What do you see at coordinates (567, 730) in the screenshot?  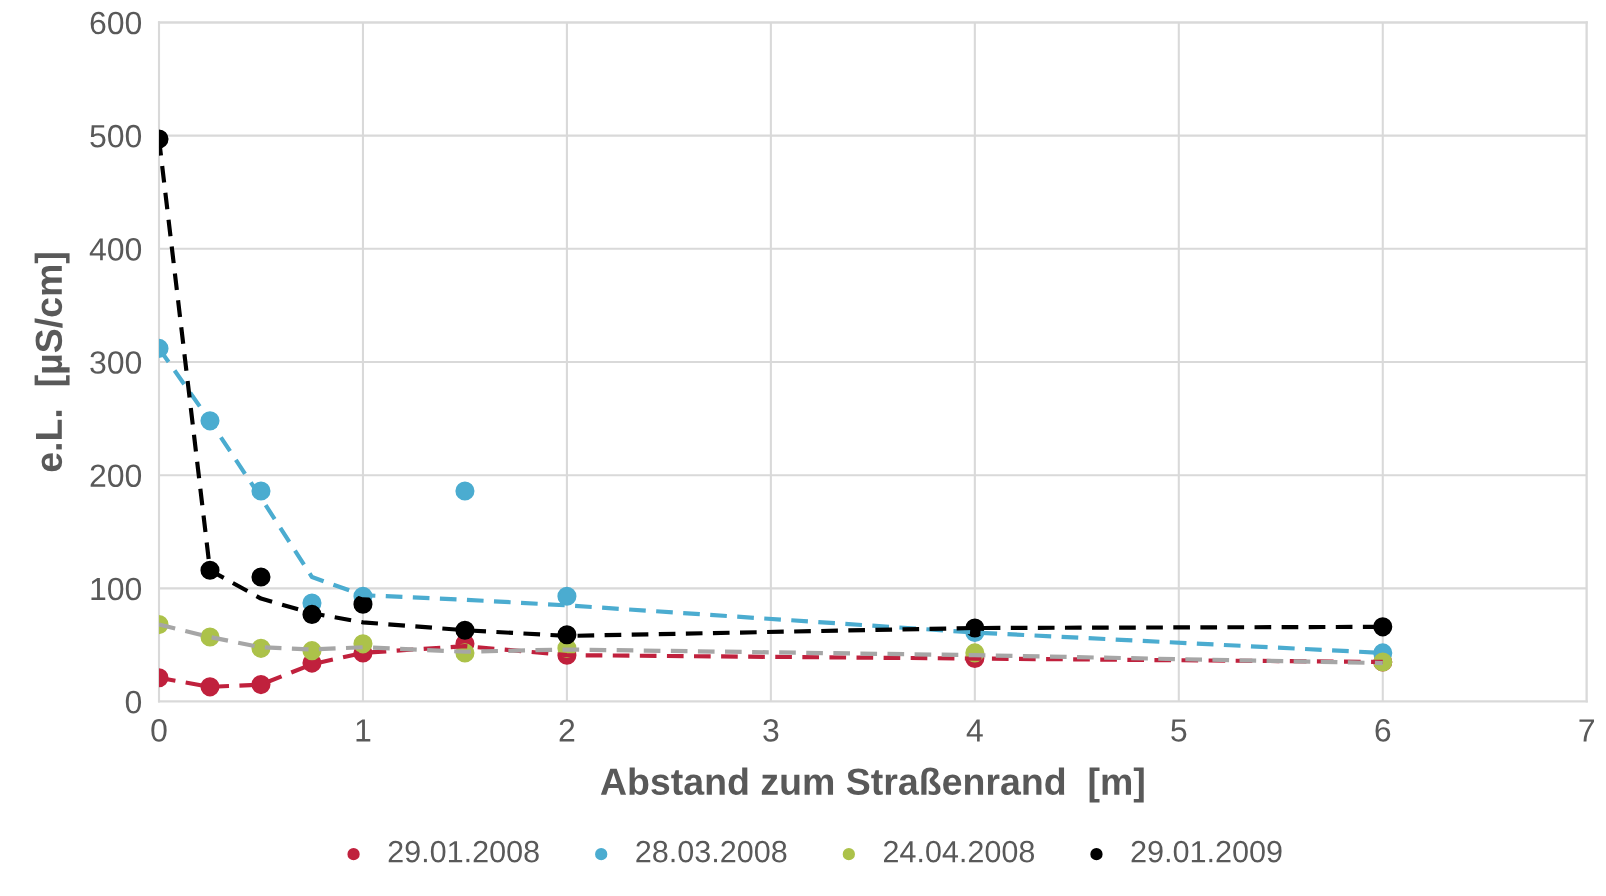 I see `x-tick-label: 2` at bounding box center [567, 730].